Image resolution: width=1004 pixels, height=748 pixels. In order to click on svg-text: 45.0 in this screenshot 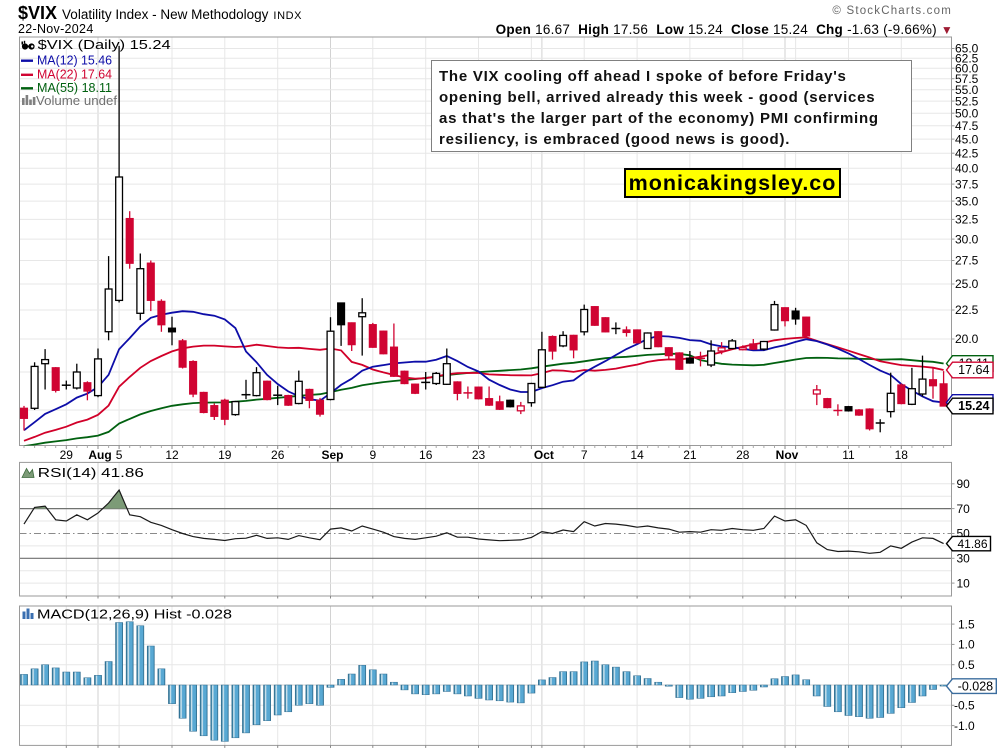, I will do `click(967, 139)`.